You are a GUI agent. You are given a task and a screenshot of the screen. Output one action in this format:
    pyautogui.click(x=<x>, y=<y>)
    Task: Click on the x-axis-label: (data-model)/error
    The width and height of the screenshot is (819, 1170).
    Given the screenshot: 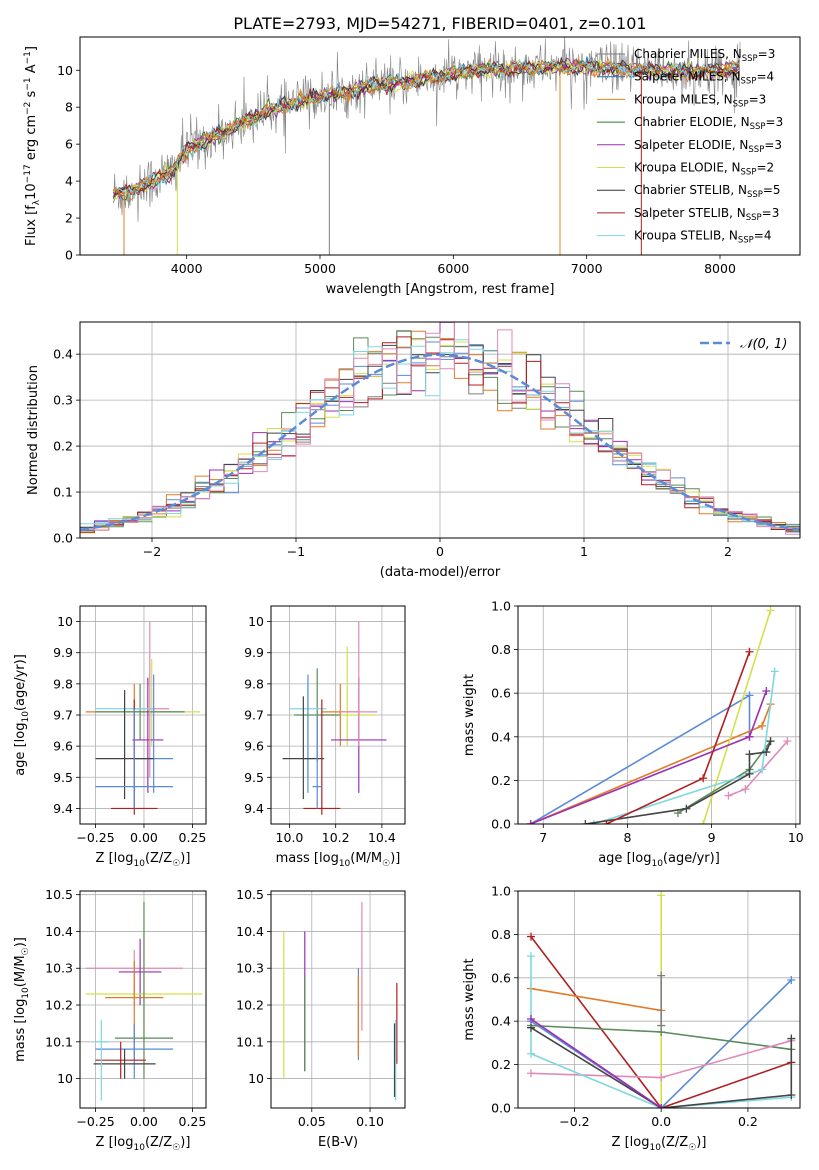 What is the action you would take?
    pyautogui.click(x=440, y=572)
    